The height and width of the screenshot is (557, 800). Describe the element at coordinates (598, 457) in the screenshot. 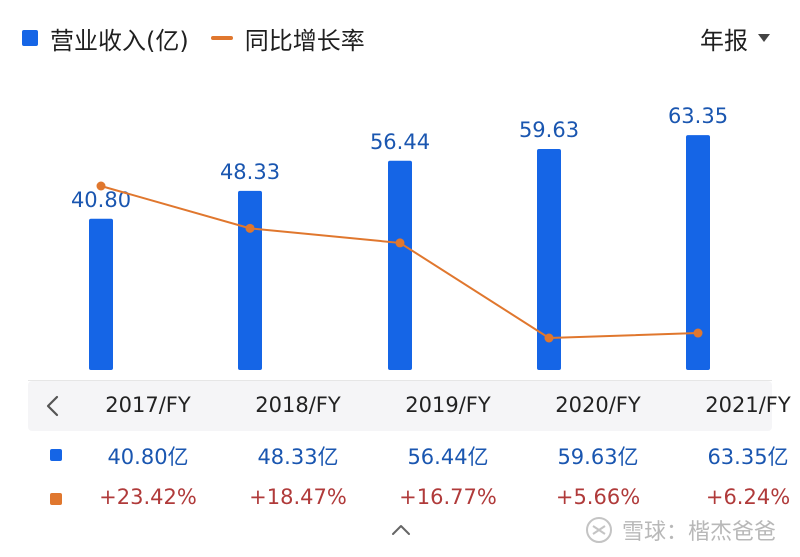

I see `revenue-cell-2020: 59.63亿` at that location.